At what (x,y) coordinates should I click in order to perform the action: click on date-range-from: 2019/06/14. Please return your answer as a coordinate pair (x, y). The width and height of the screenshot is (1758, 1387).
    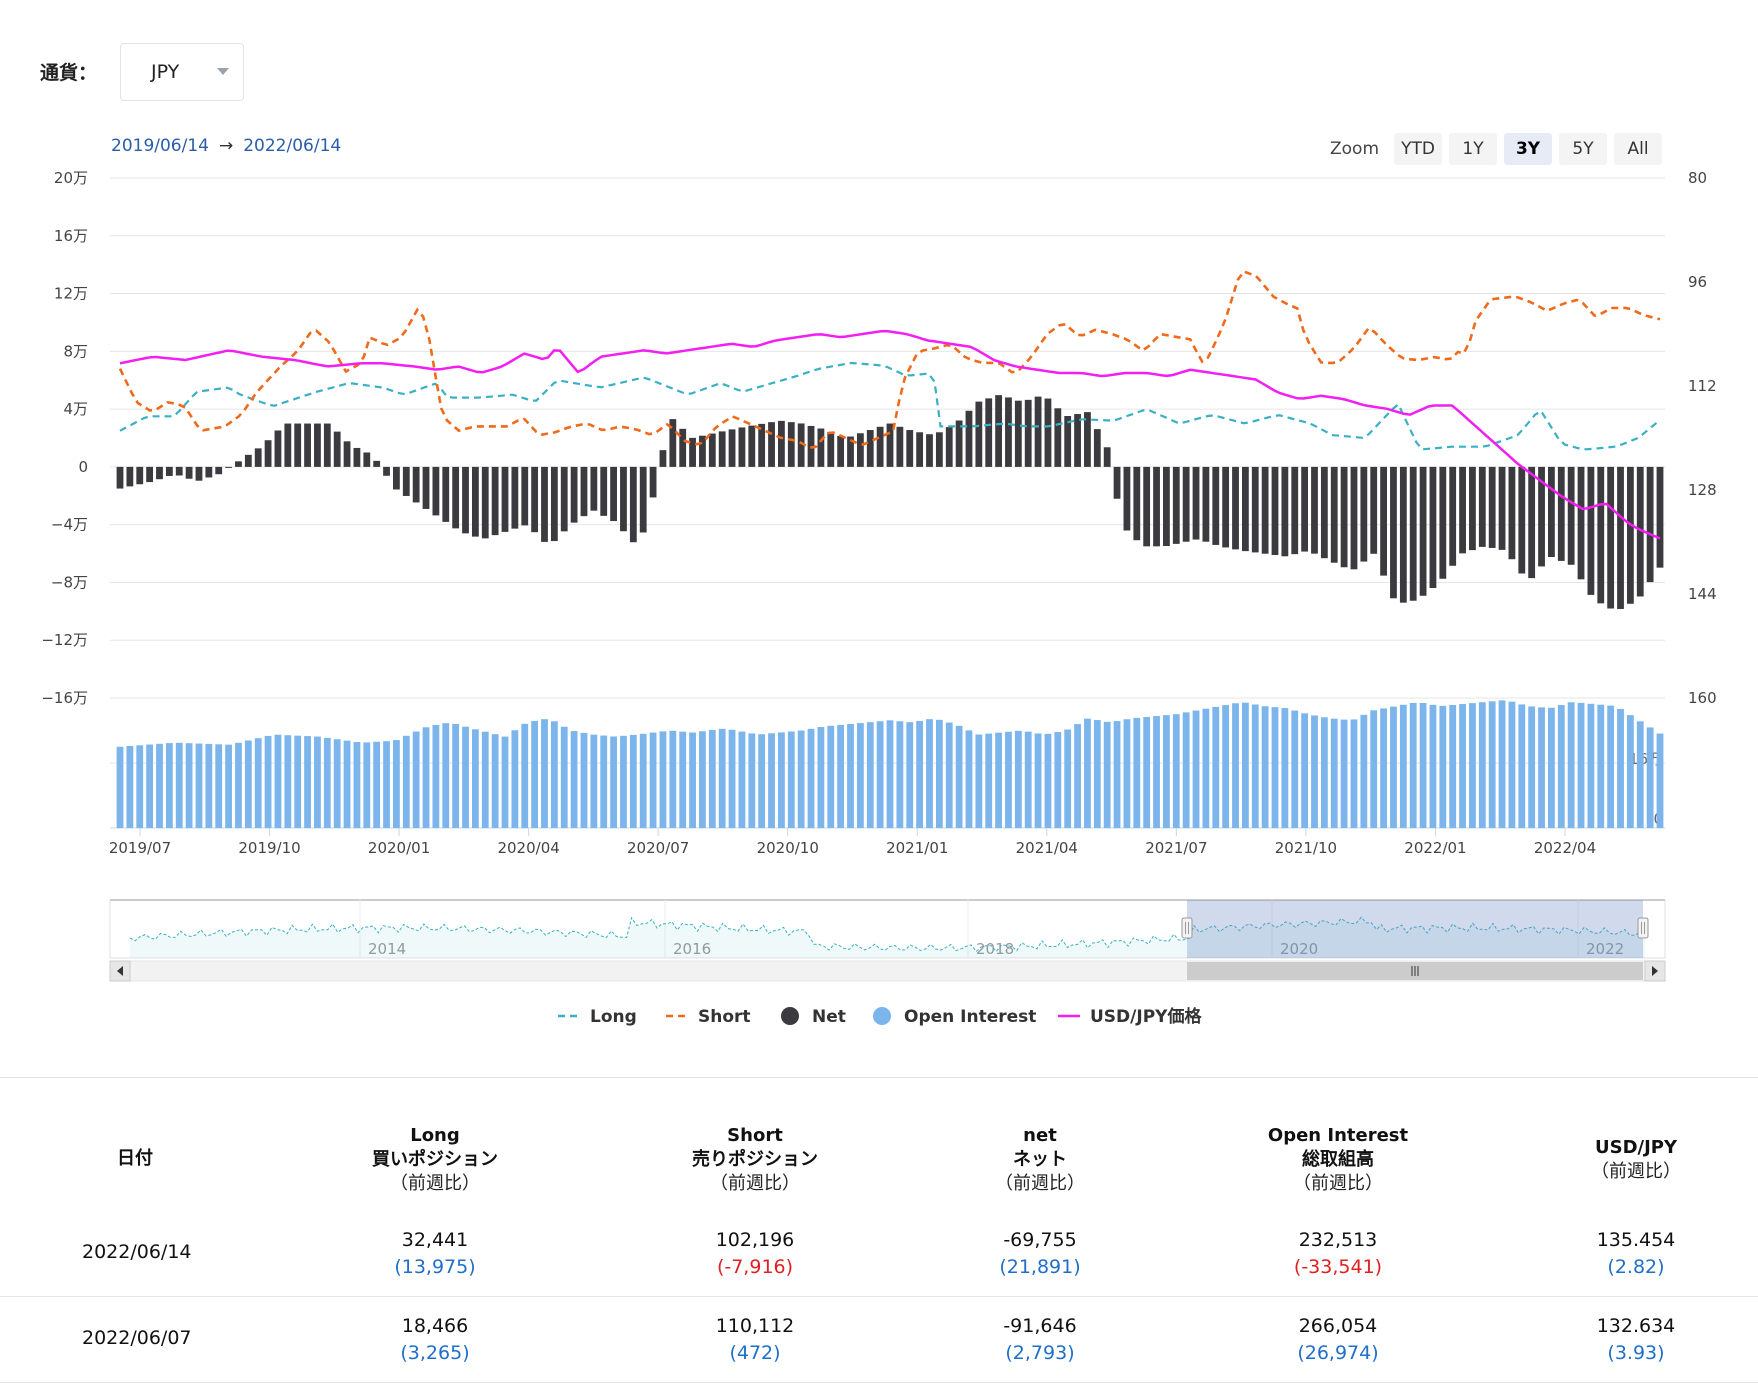
    Looking at the image, I should click on (160, 146).